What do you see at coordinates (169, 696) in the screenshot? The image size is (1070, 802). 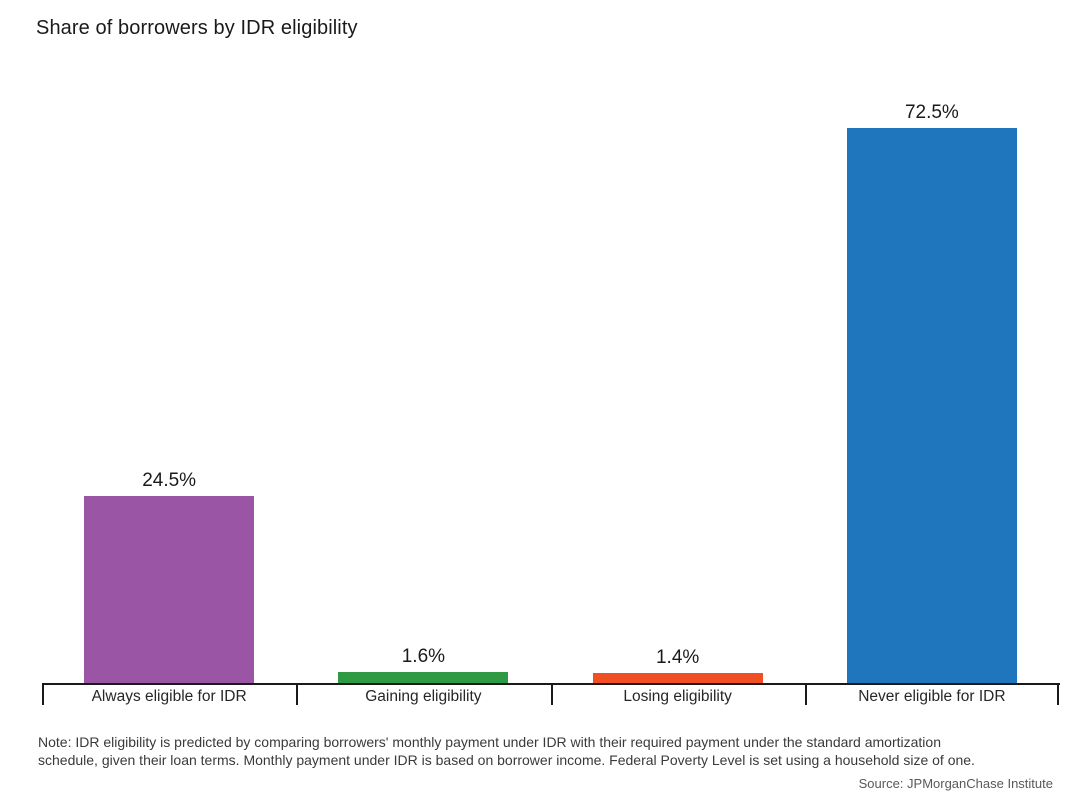 I see `category-label-1: Always eligible for IDR` at bounding box center [169, 696].